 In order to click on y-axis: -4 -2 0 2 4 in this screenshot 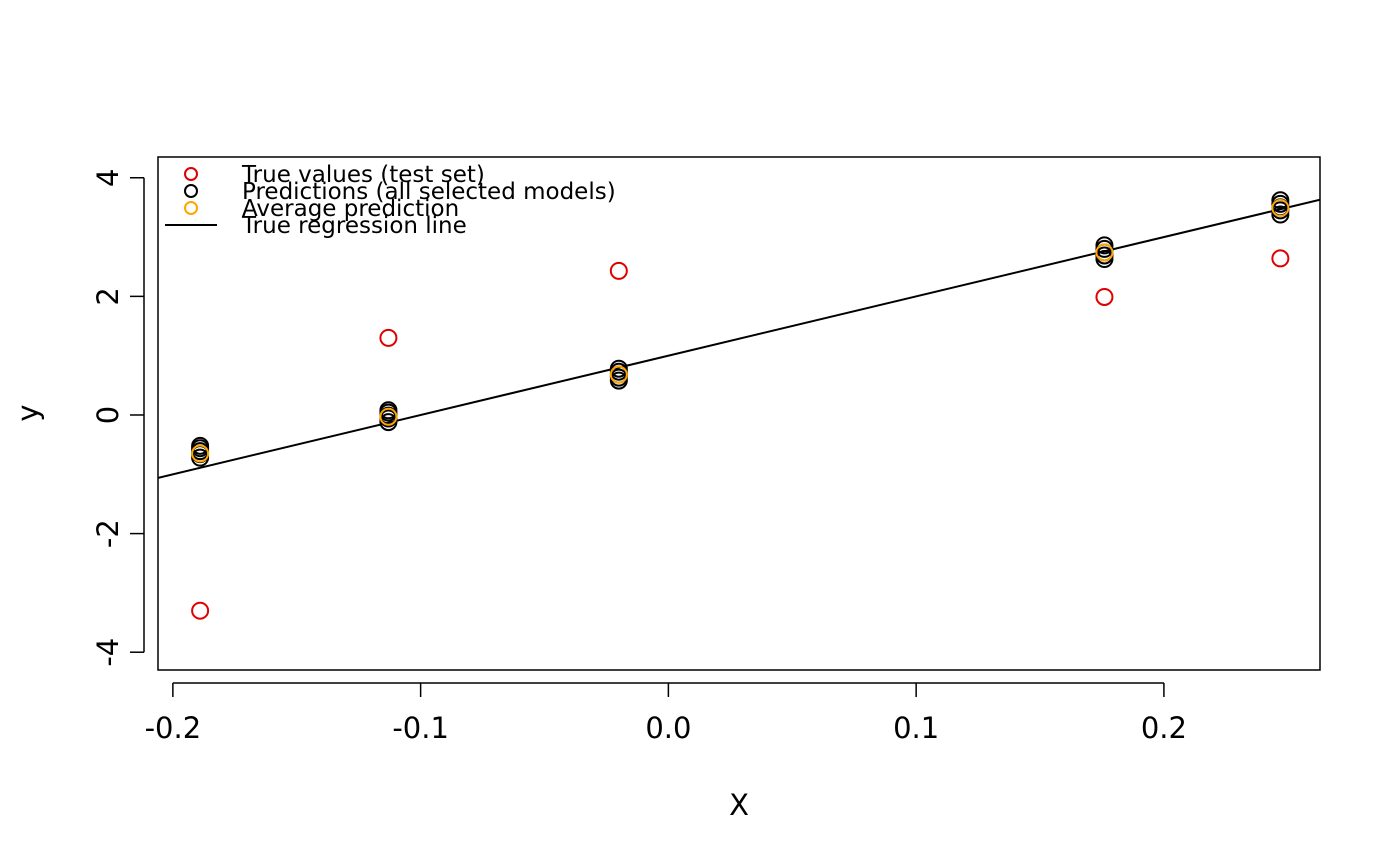, I will do `click(118, 418)`.